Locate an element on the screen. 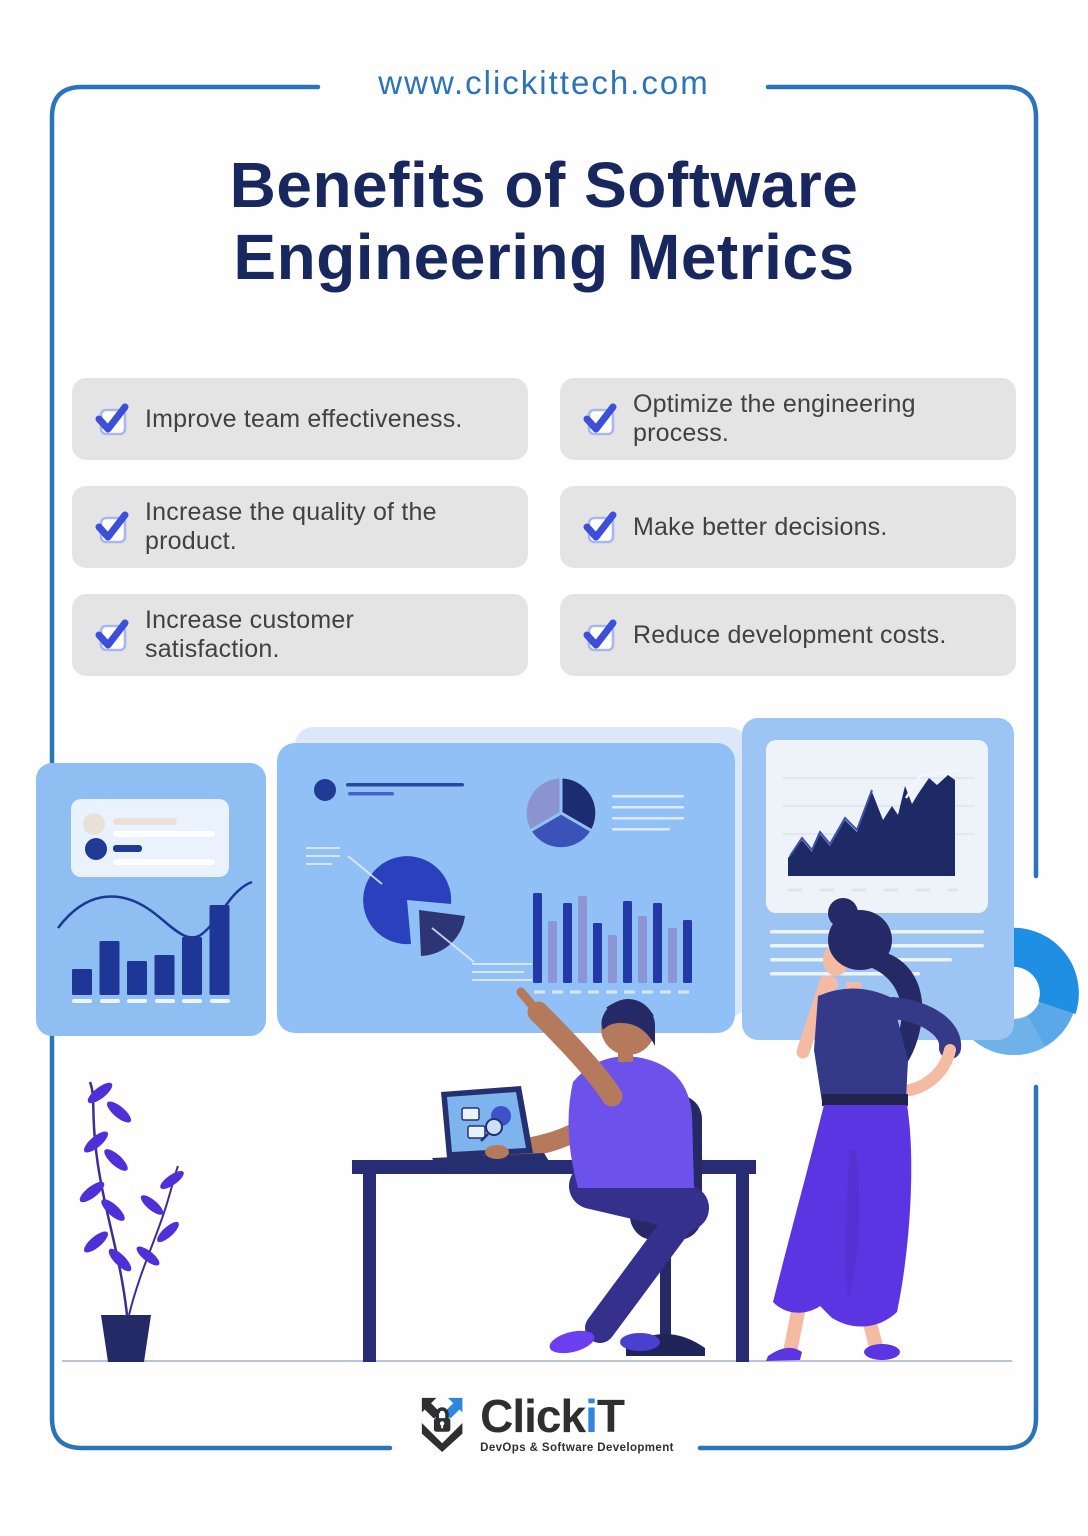 This screenshot has height=1536, width=1088. benefit-label: Make better decisions. is located at coordinates (760, 526).